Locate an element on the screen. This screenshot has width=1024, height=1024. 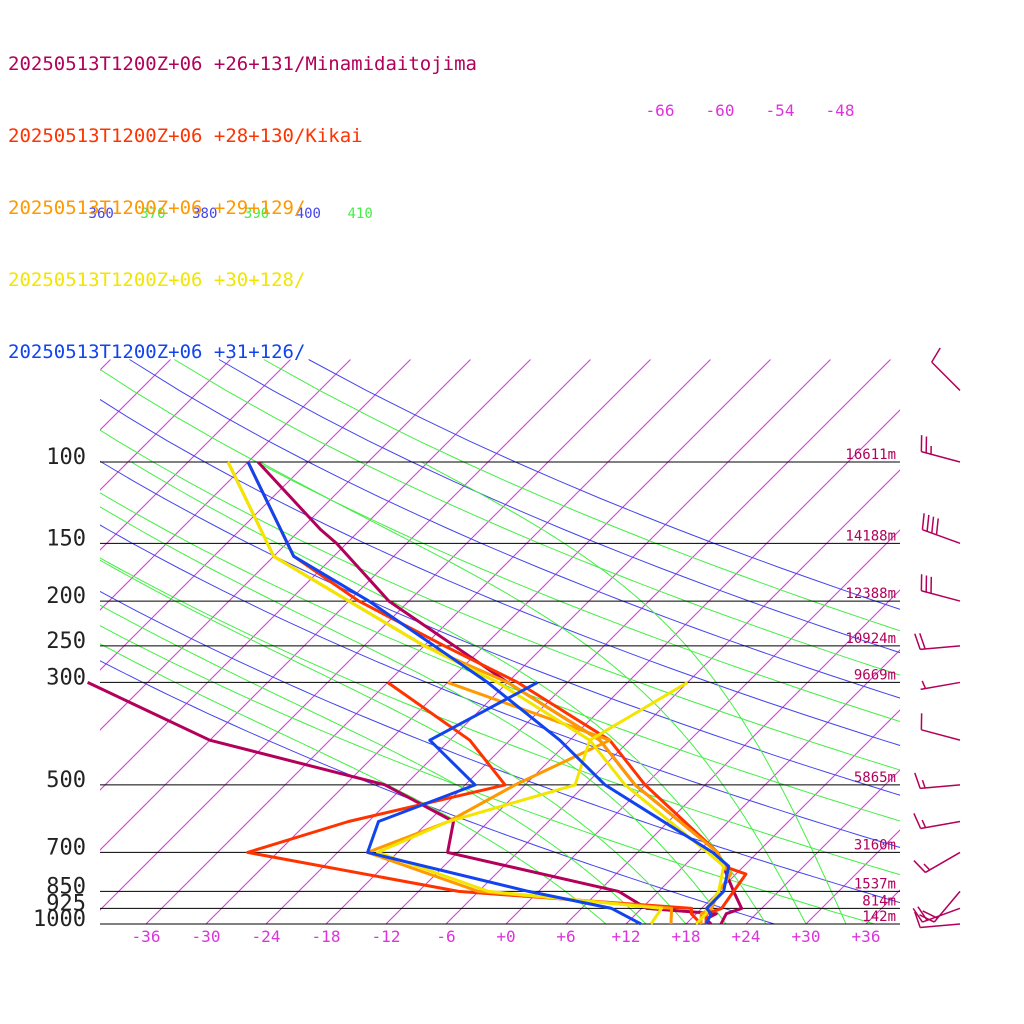
dry-adiabat-line is located at coordinates (604, 484).